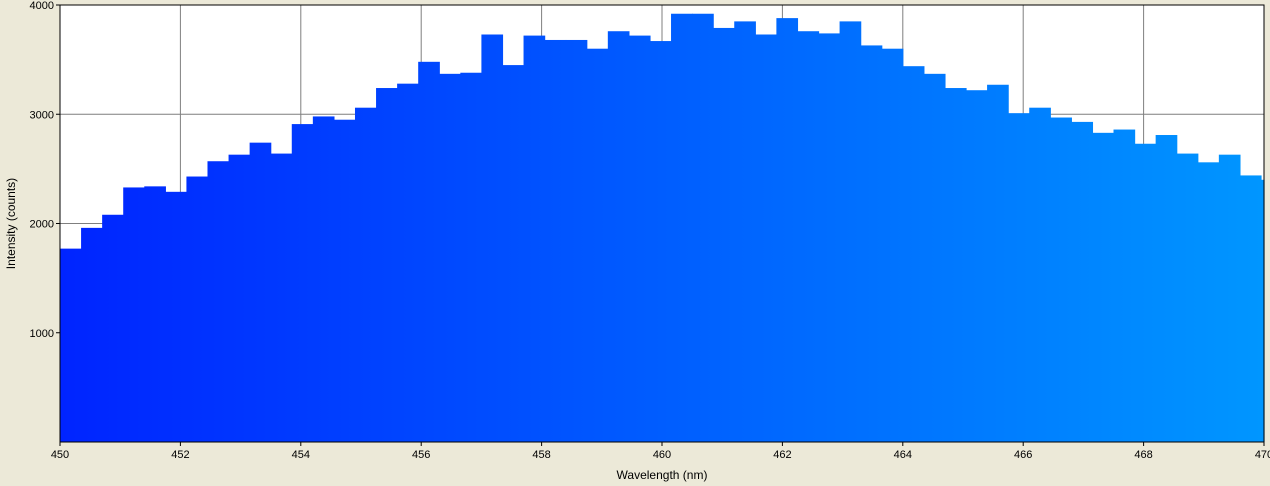 This screenshot has height=486, width=1270. Describe the element at coordinates (42, 334) in the screenshot. I see `y-tick-label: 1000` at that location.